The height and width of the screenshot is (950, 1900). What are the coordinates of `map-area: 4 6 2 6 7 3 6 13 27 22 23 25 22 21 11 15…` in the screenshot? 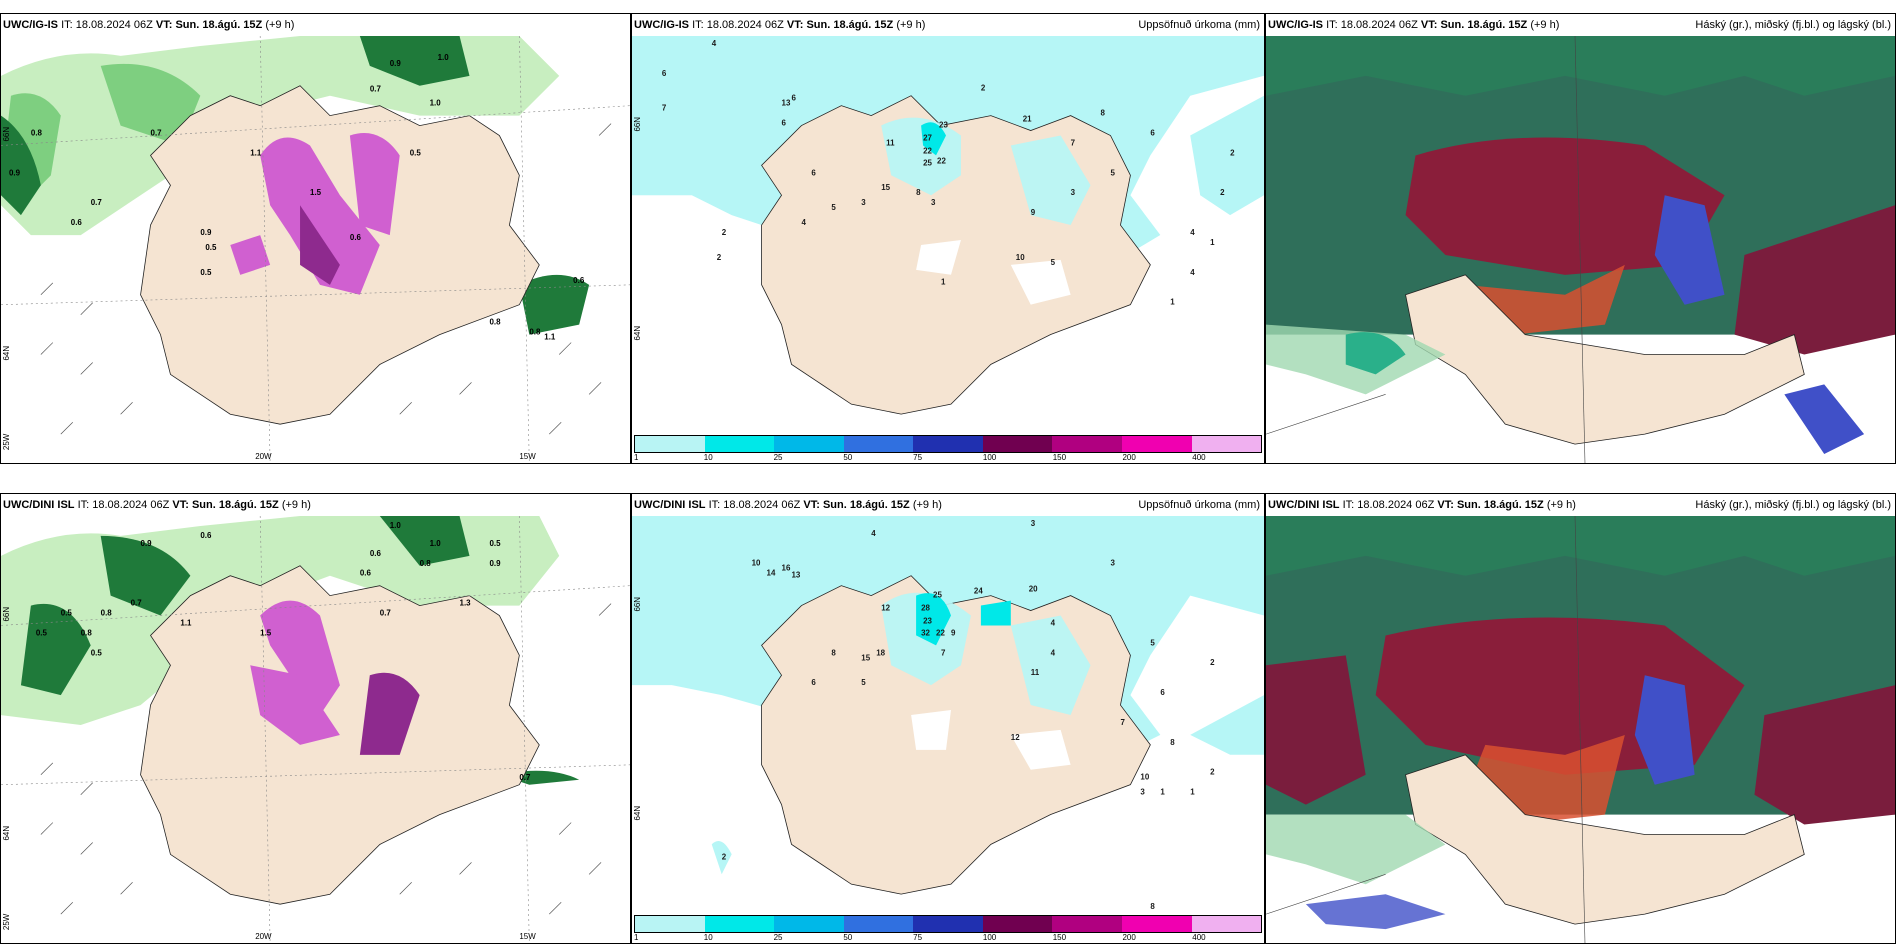 It's located at (948, 235).